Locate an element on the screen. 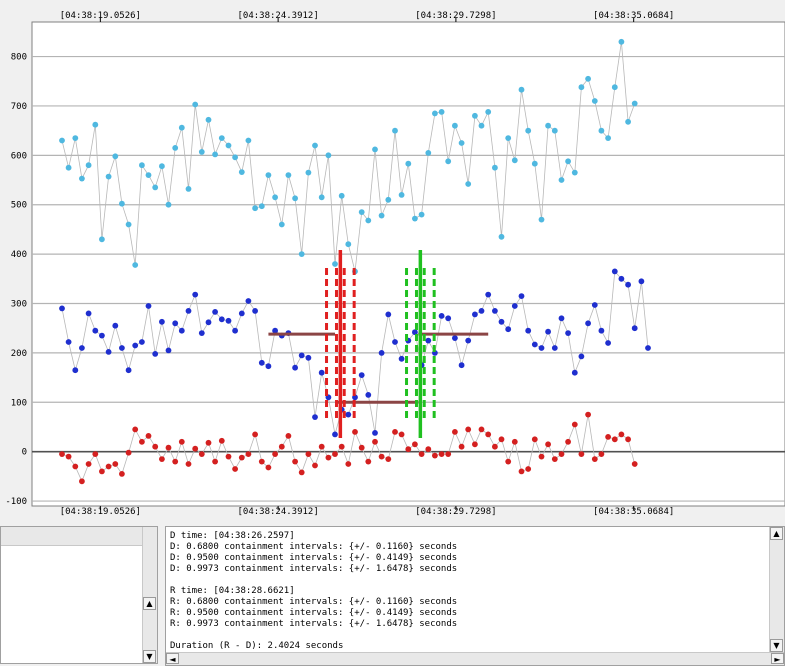 The height and width of the screenshot is (666, 785). time-label-top: [04:38:24.3912] is located at coordinates (277, 16).